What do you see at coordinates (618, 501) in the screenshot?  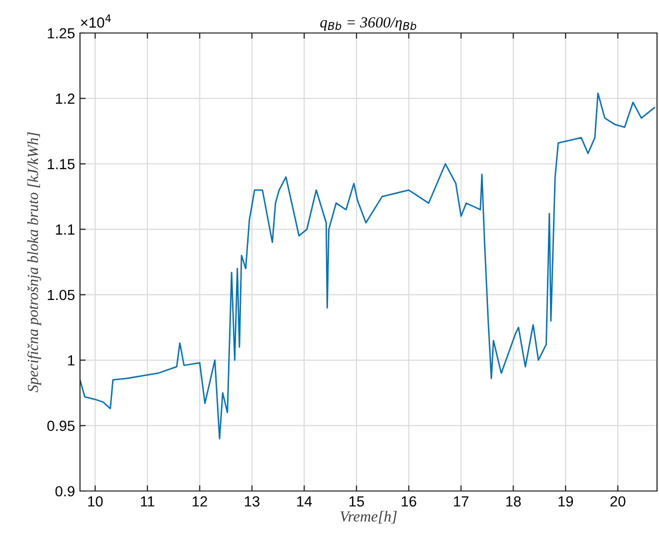 I see `x-tick-label: 20` at bounding box center [618, 501].